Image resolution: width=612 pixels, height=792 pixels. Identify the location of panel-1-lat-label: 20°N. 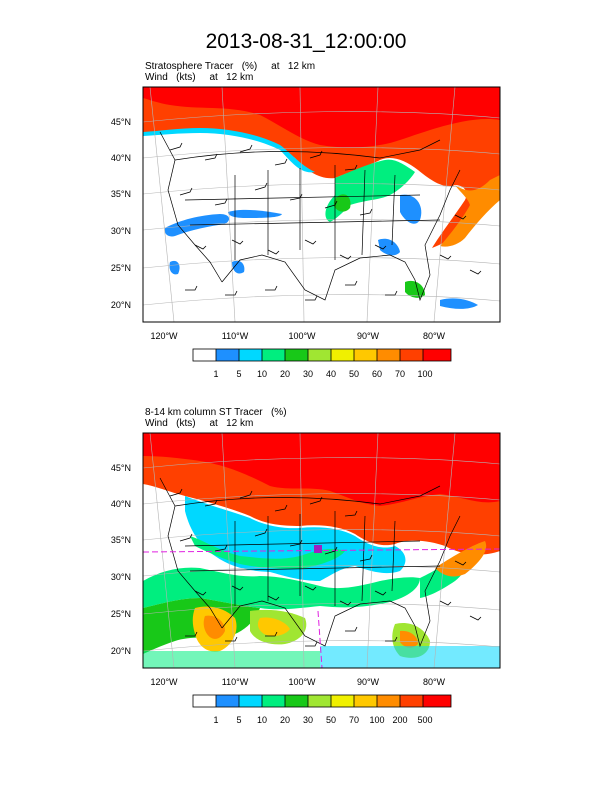
(121, 305).